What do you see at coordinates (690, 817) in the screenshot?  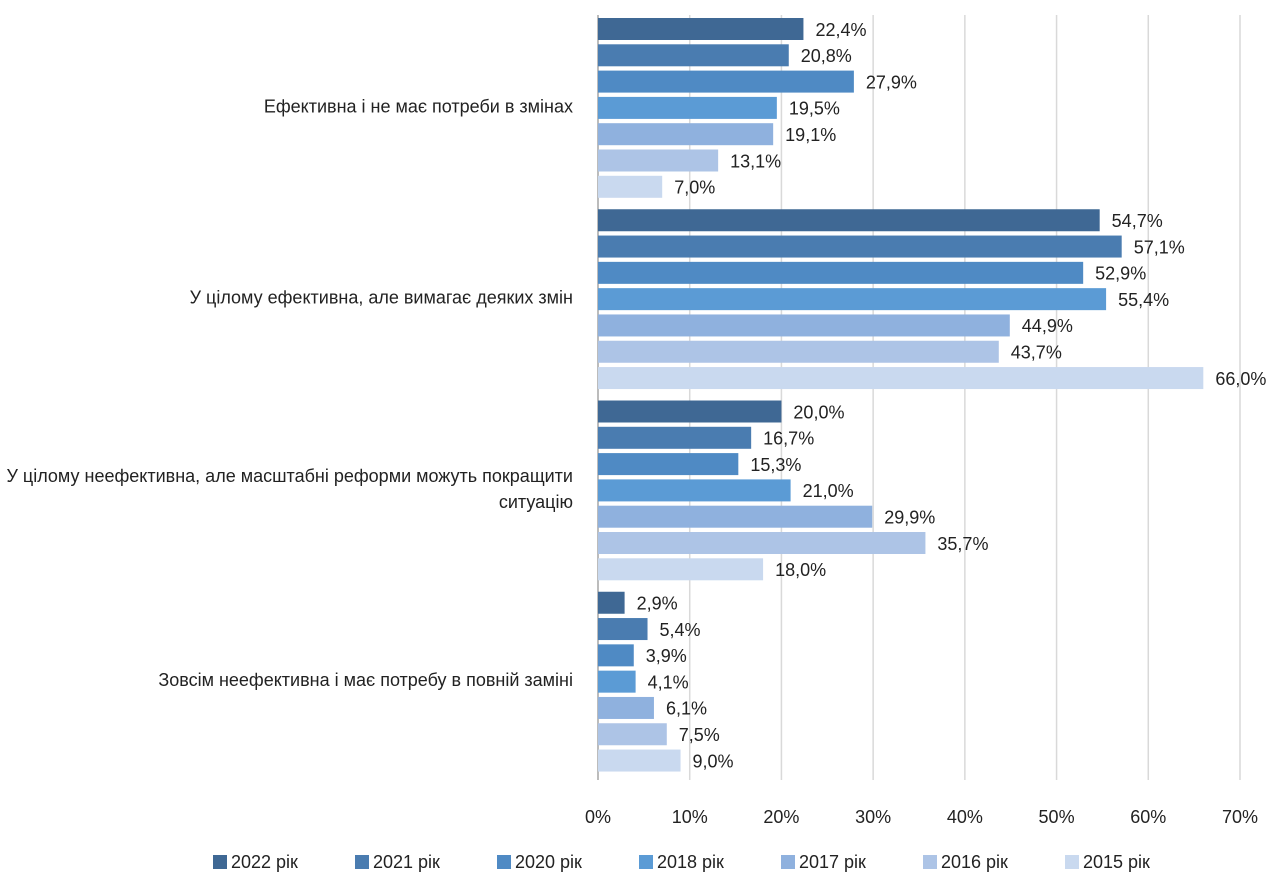 I see `x-tick-label: 10%` at bounding box center [690, 817].